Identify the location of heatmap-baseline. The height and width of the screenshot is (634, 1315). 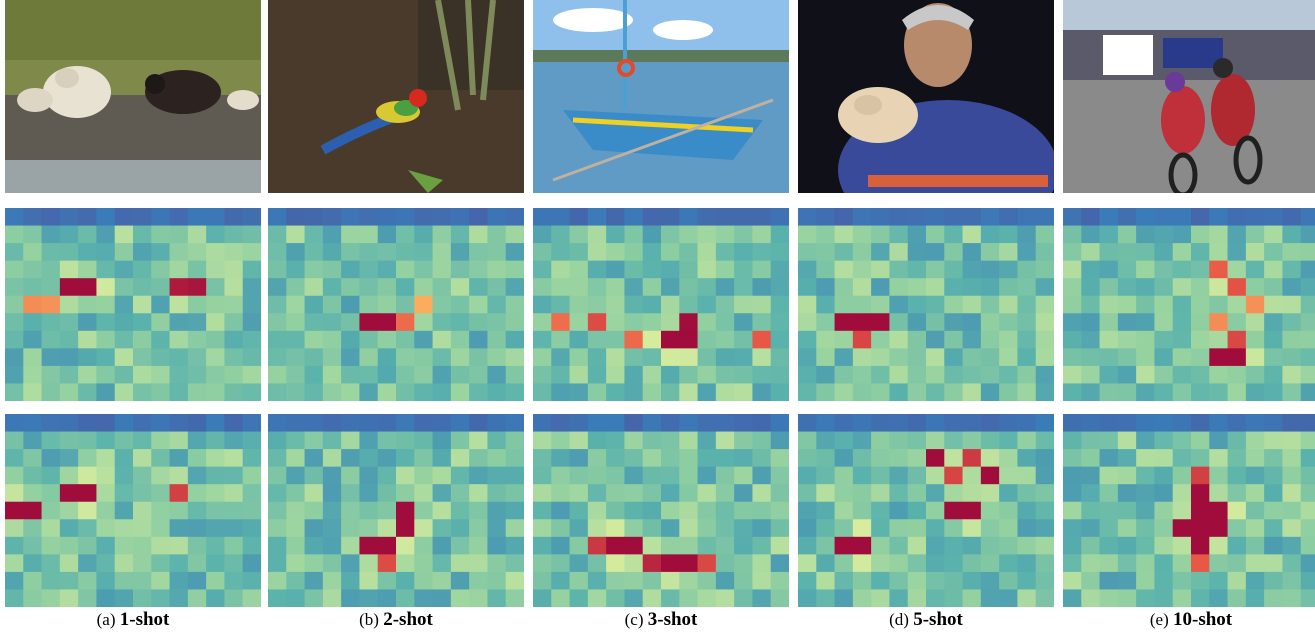
(926, 304).